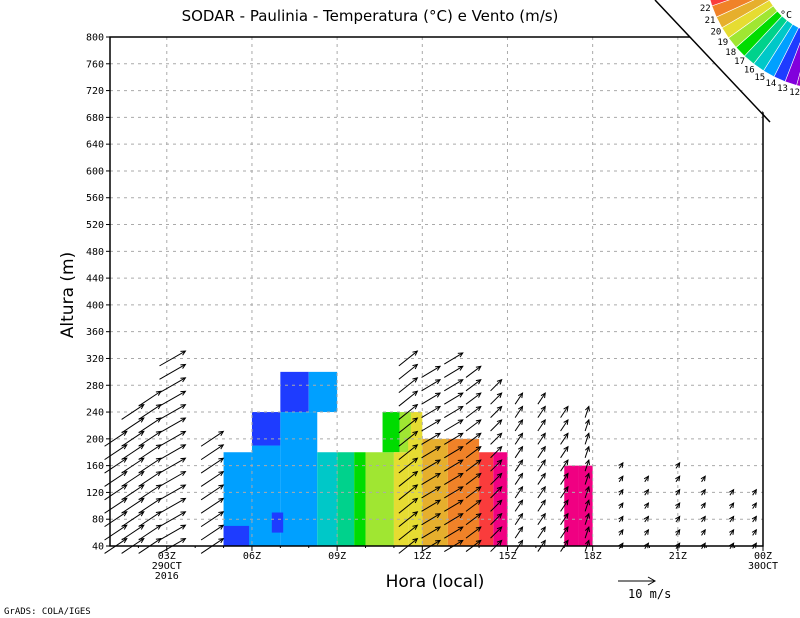 This screenshot has height=618, width=800. I want to click on x-tick-label: 06Z, so click(252, 556).